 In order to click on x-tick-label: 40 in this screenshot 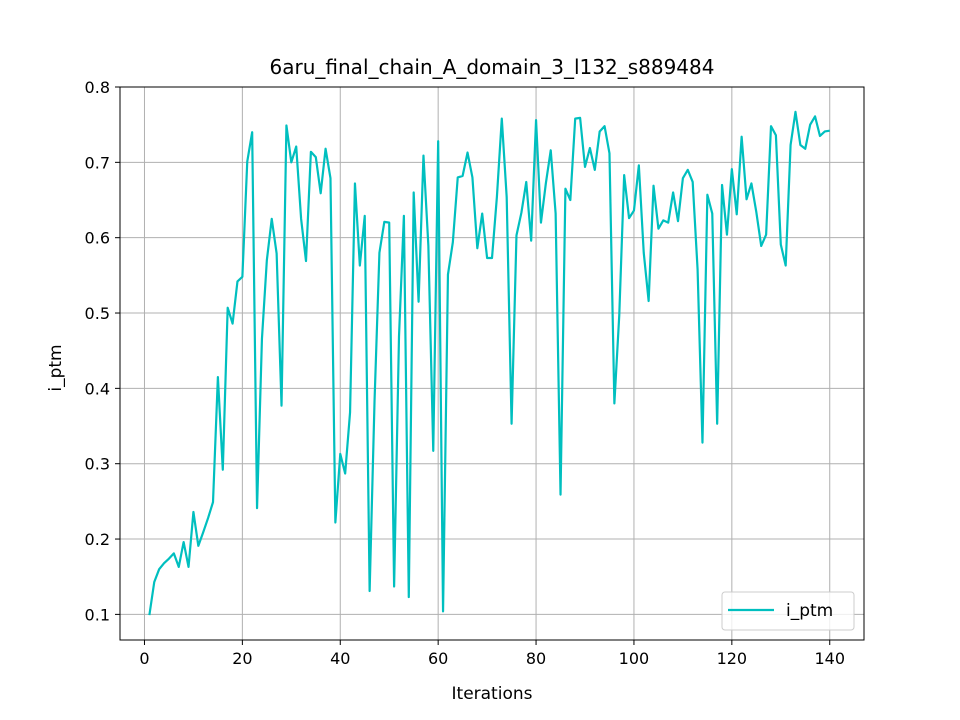, I will do `click(340, 658)`.